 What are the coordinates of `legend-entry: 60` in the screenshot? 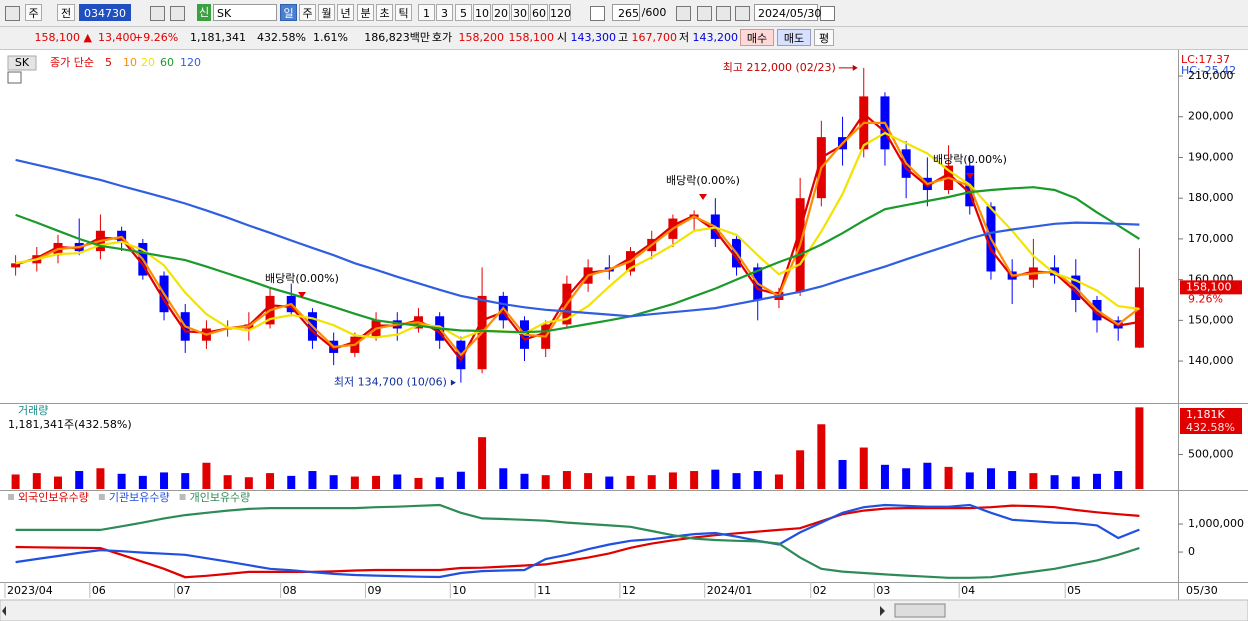 It's located at (167, 62).